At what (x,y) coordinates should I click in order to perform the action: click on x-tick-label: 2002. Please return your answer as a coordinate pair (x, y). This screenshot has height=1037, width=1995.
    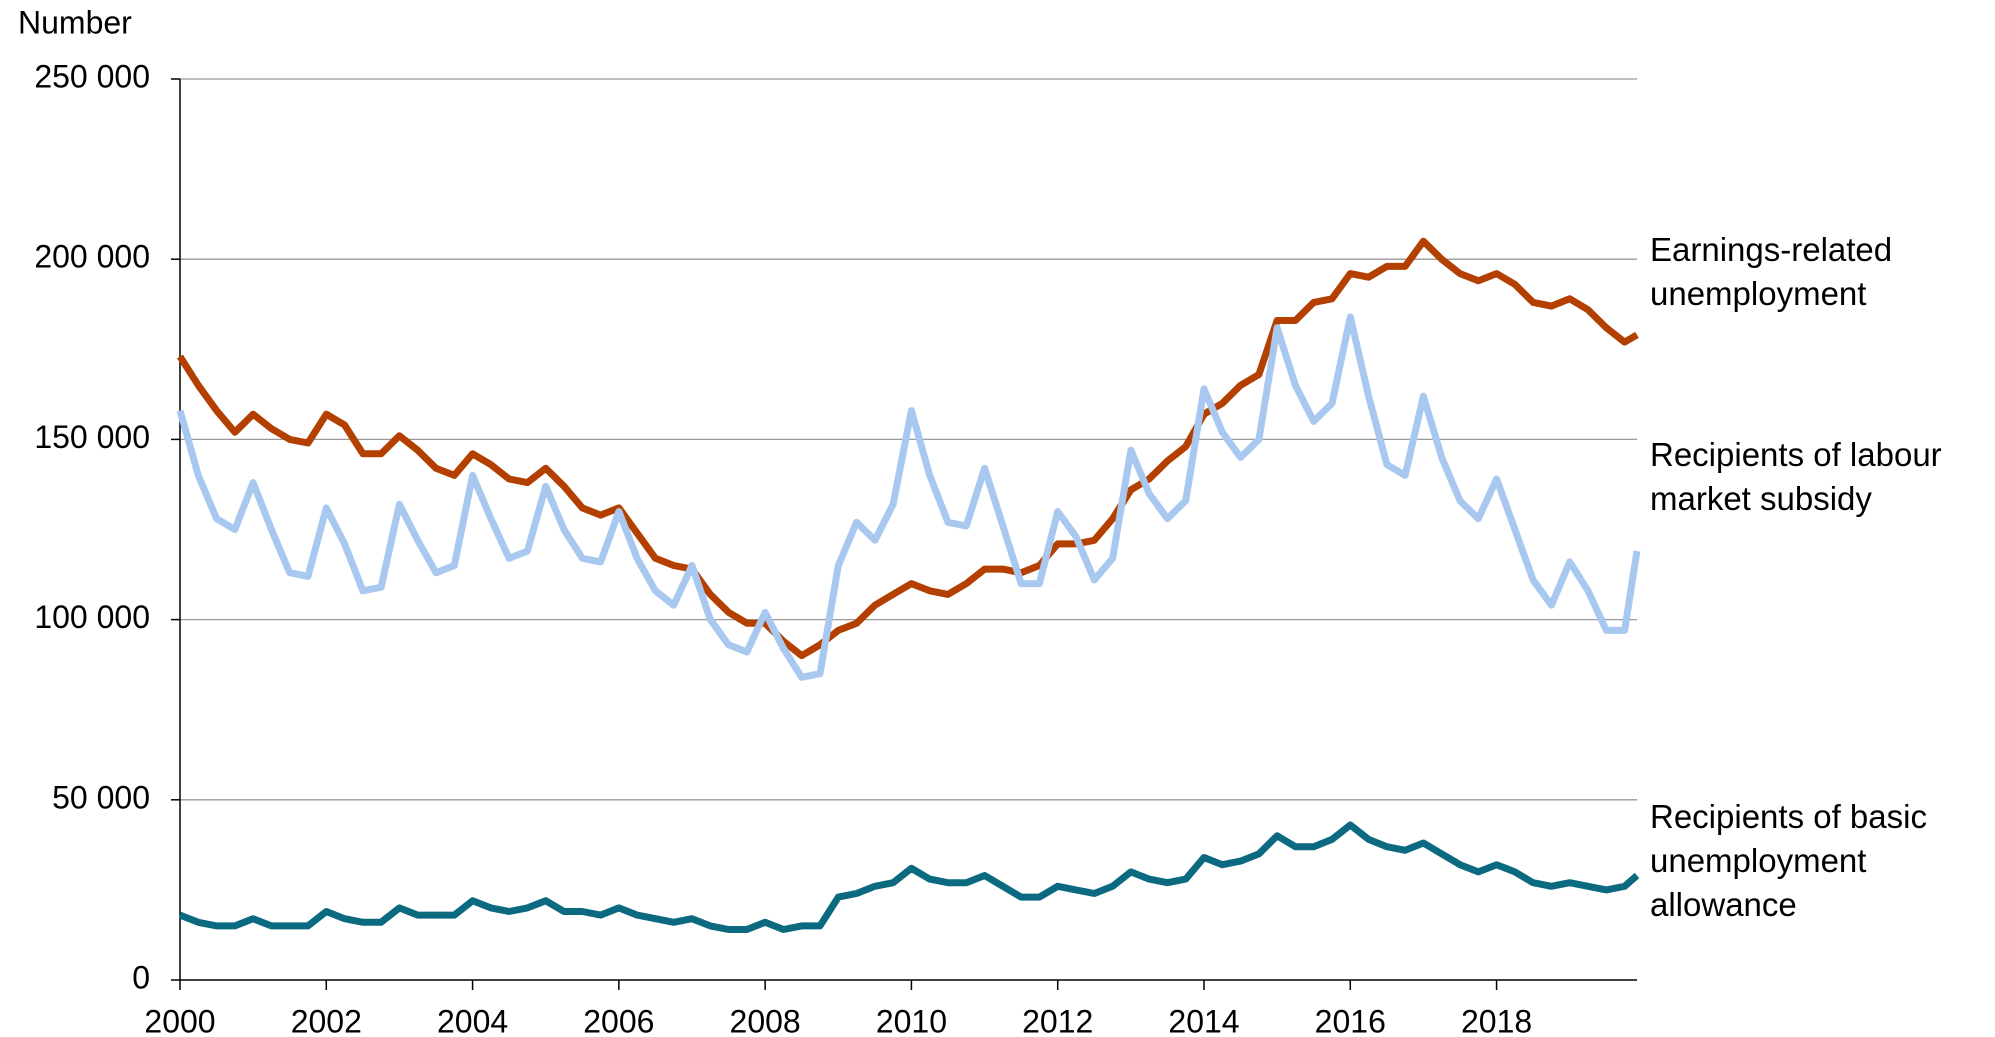
    Looking at the image, I should click on (326, 1020).